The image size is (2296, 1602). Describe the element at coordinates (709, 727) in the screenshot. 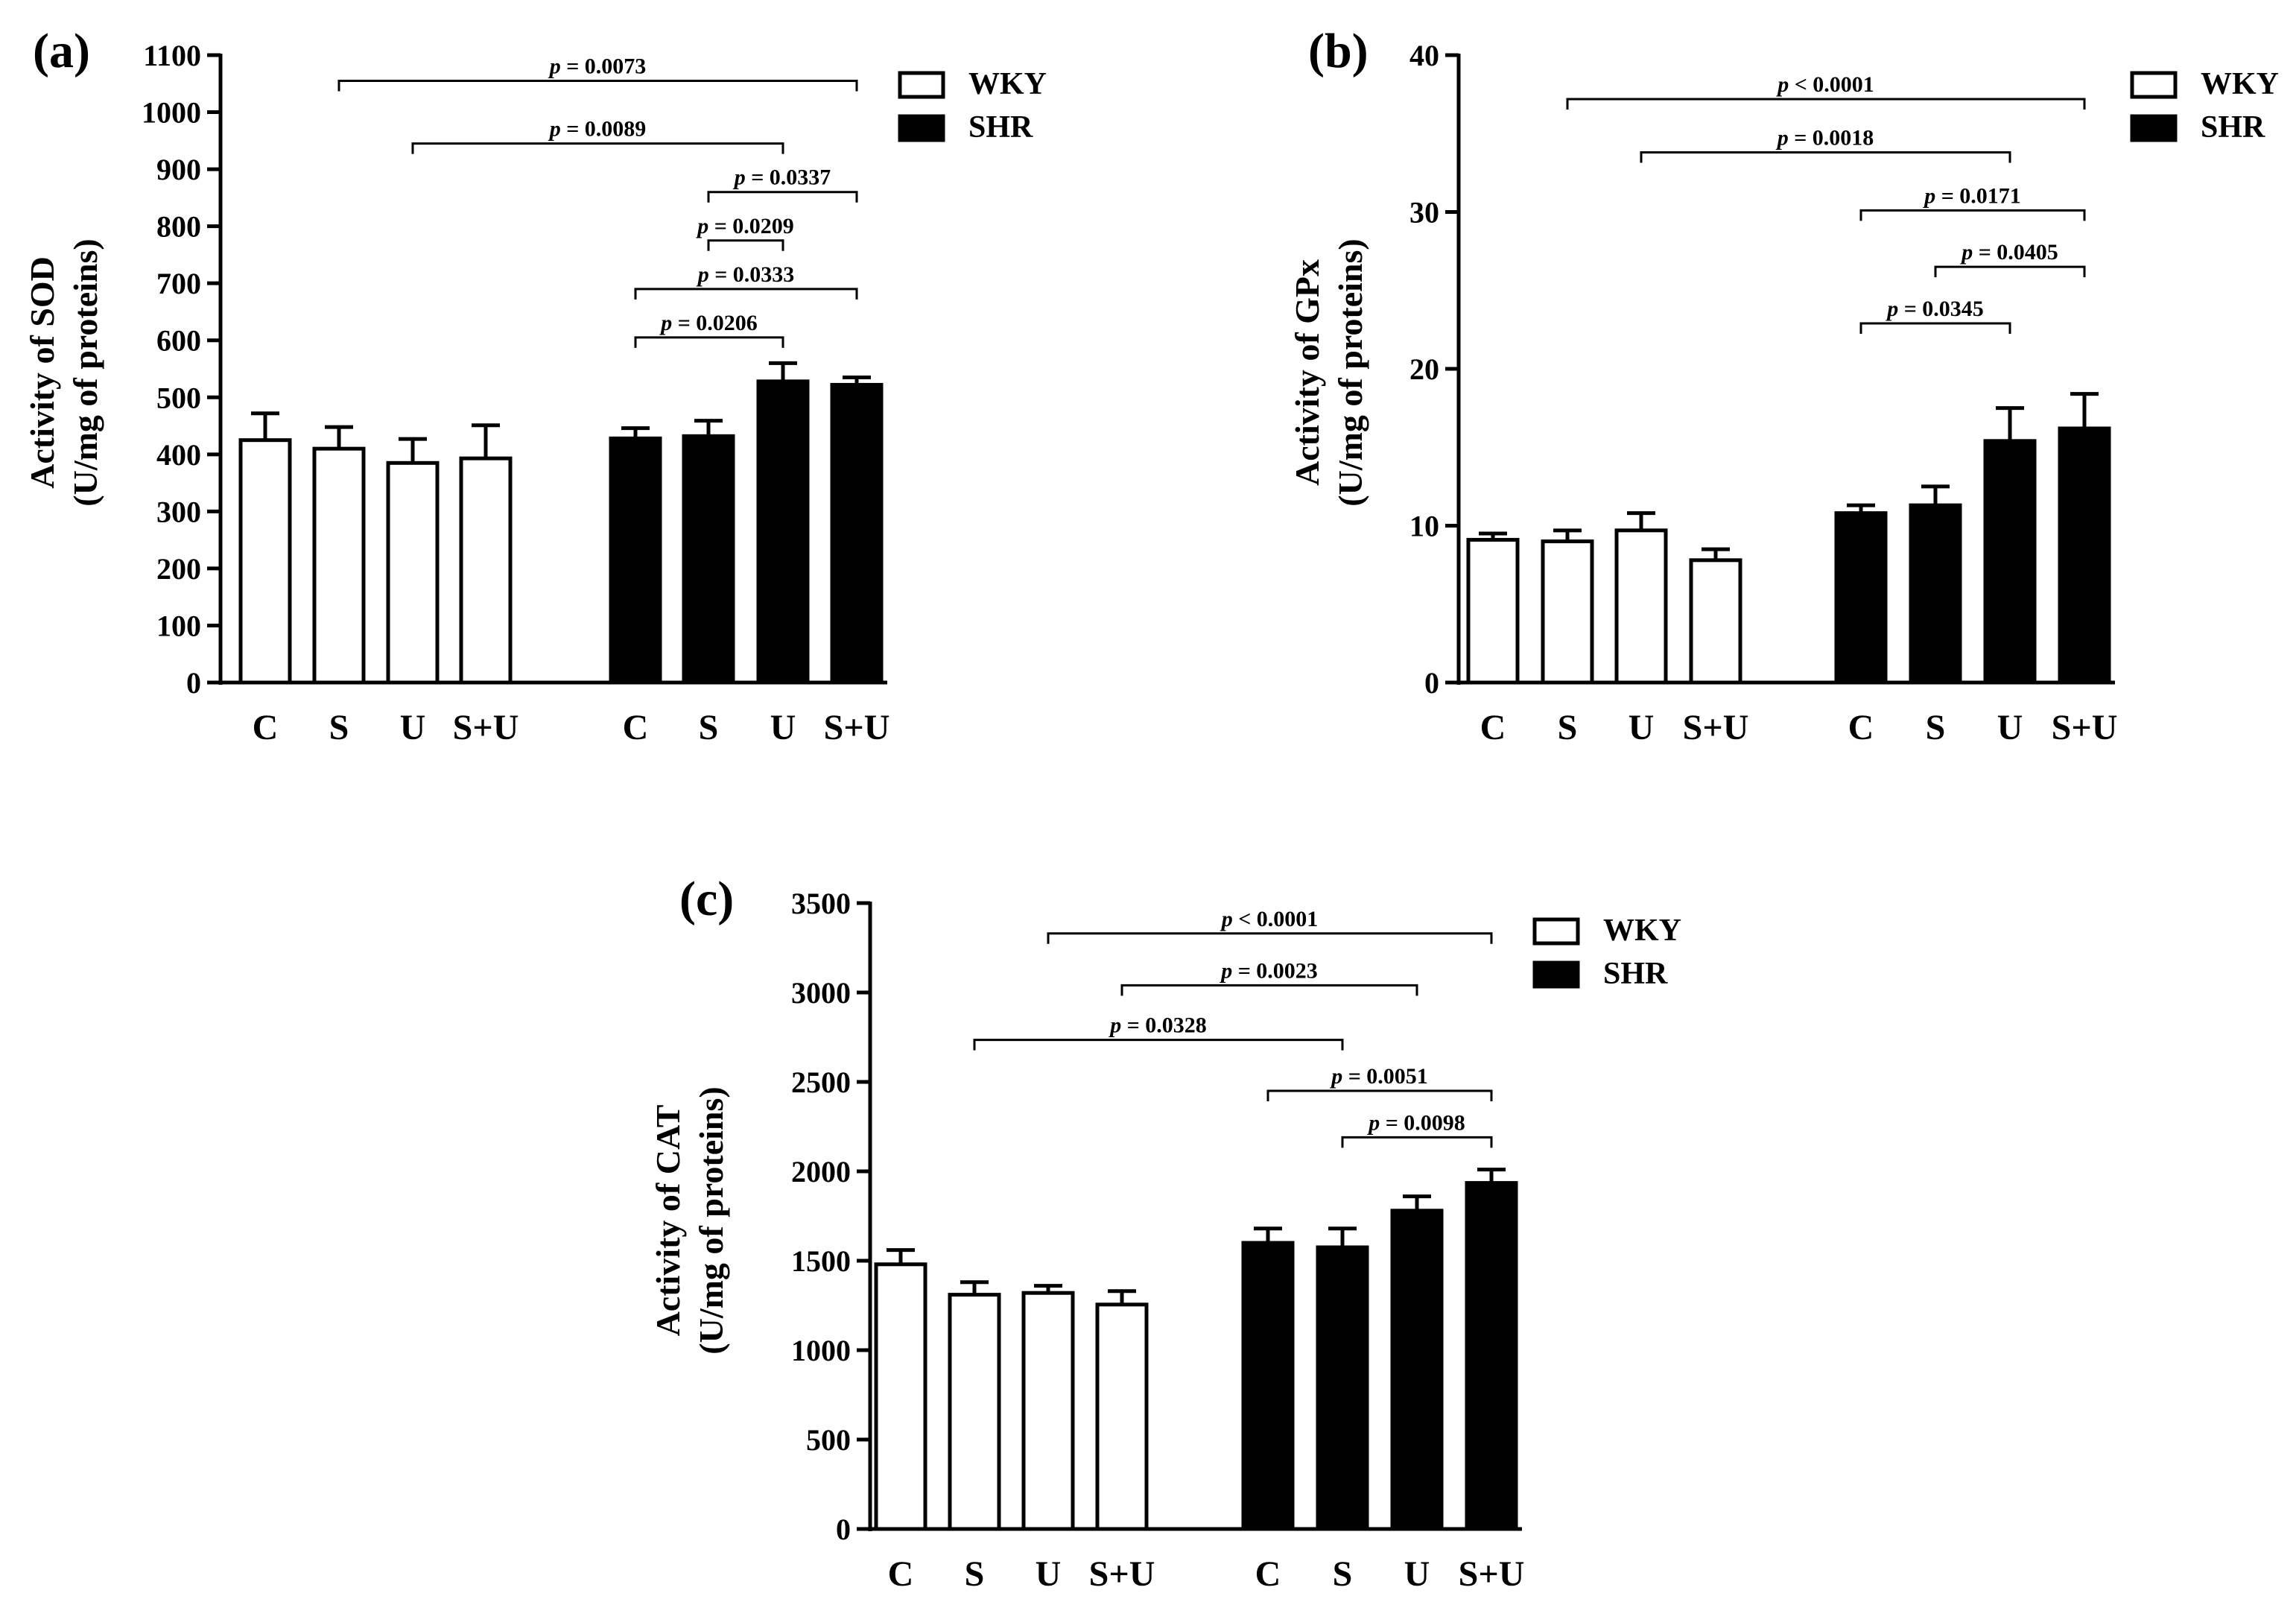

I see `x-category-label: S` at that location.